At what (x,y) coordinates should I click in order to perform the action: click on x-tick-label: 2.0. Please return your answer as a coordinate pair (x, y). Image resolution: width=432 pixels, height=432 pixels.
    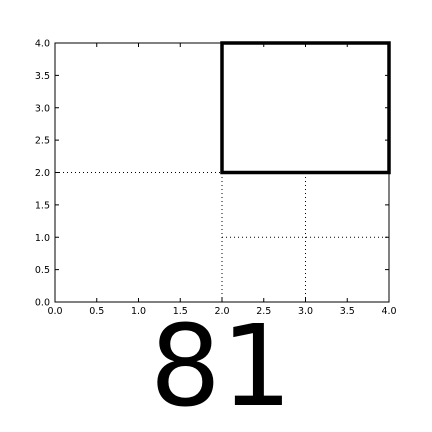
    Looking at the image, I should click on (221, 311).